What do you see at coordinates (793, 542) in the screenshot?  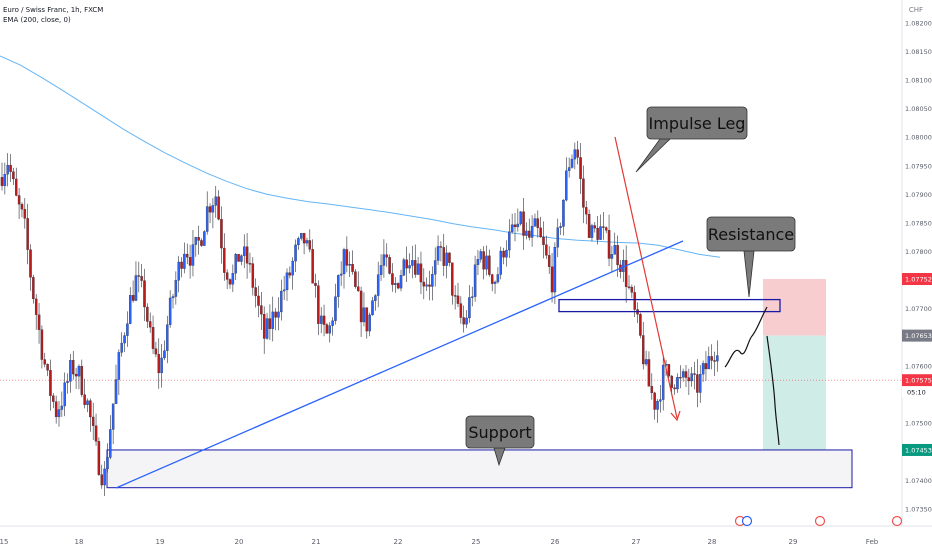 I see `time-tick-label: 29` at bounding box center [793, 542].